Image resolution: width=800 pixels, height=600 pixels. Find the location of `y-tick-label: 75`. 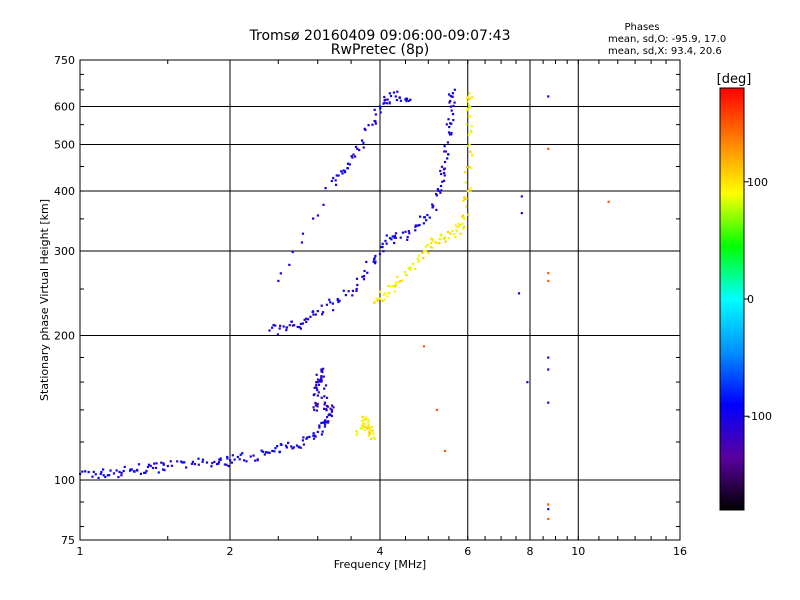

y-tick-label: 75 is located at coordinates (68, 540).